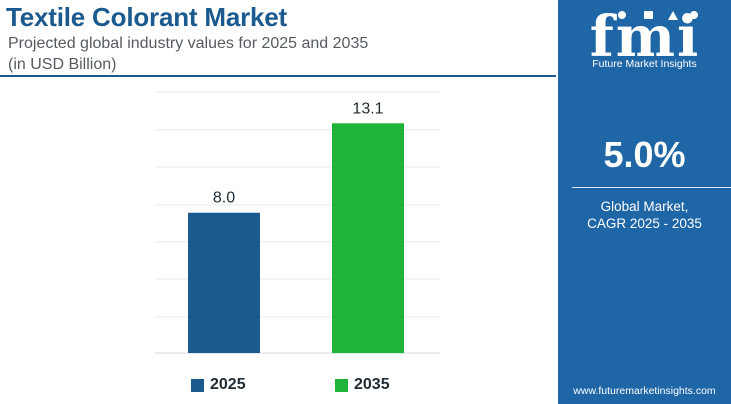 Image resolution: width=731 pixels, height=404 pixels. Describe the element at coordinates (224, 198) in the screenshot. I see `data-label-2025: 8.0` at that location.